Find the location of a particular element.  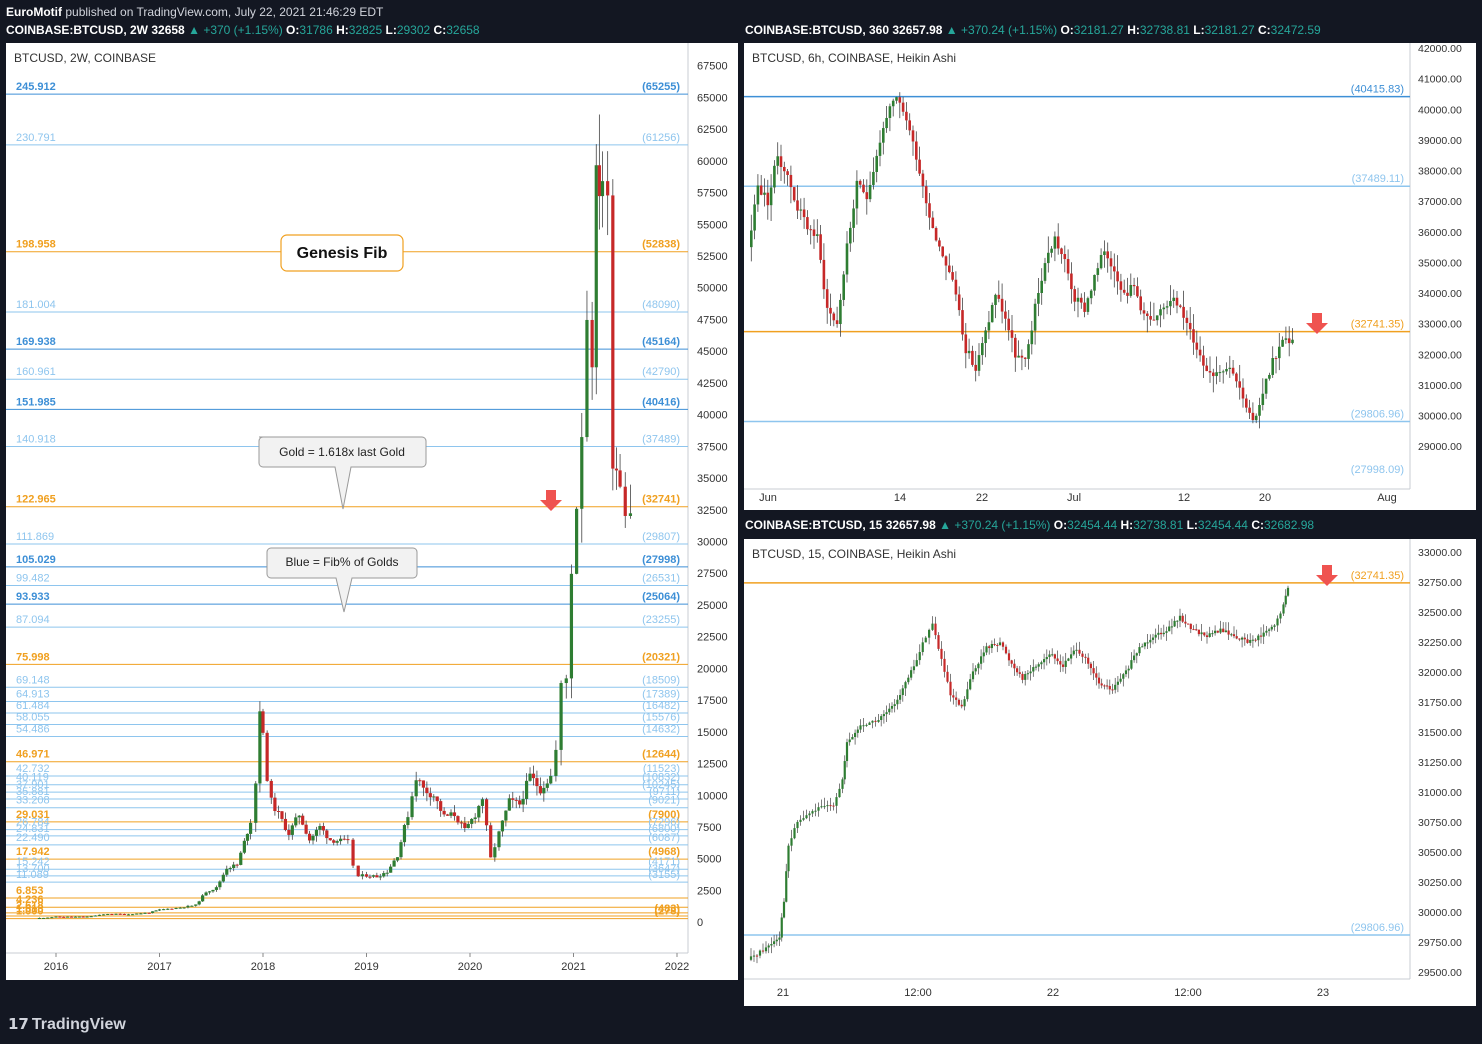

y-tick-label: 32500 is located at coordinates (712, 511).